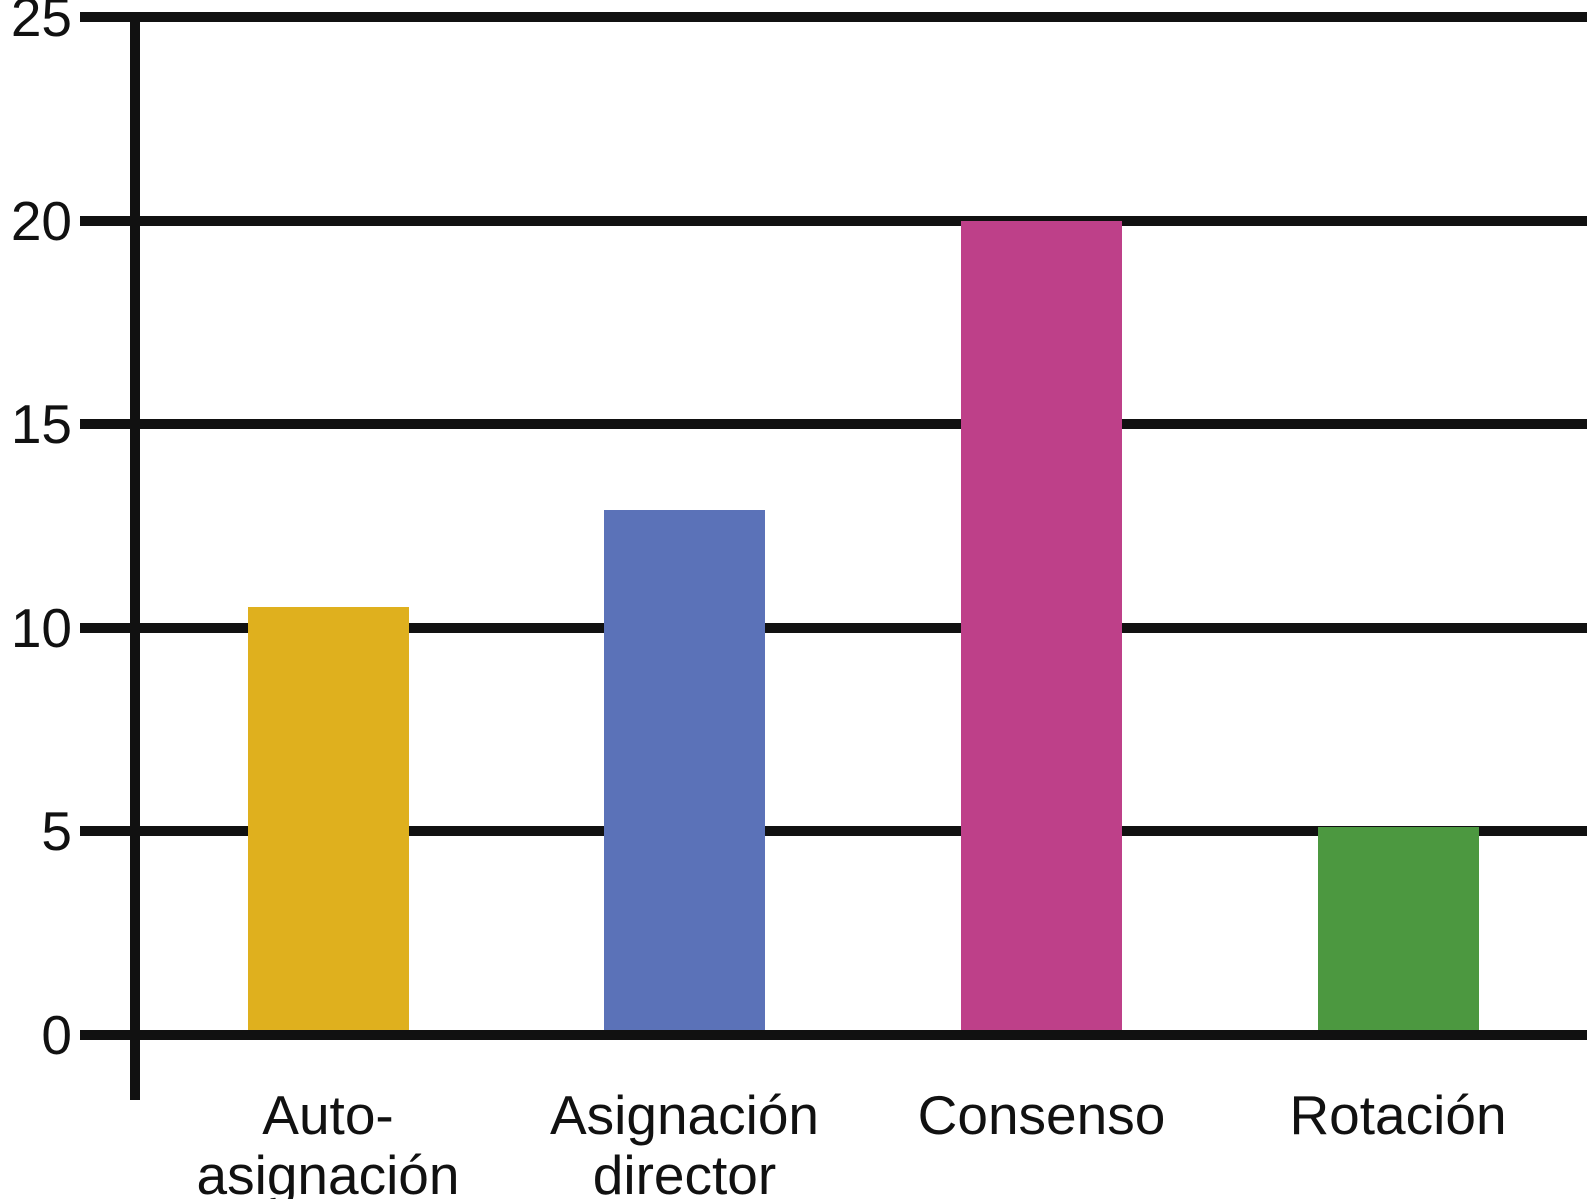  I want to click on x-category-label-3: Rotación, so click(1398, 1115).